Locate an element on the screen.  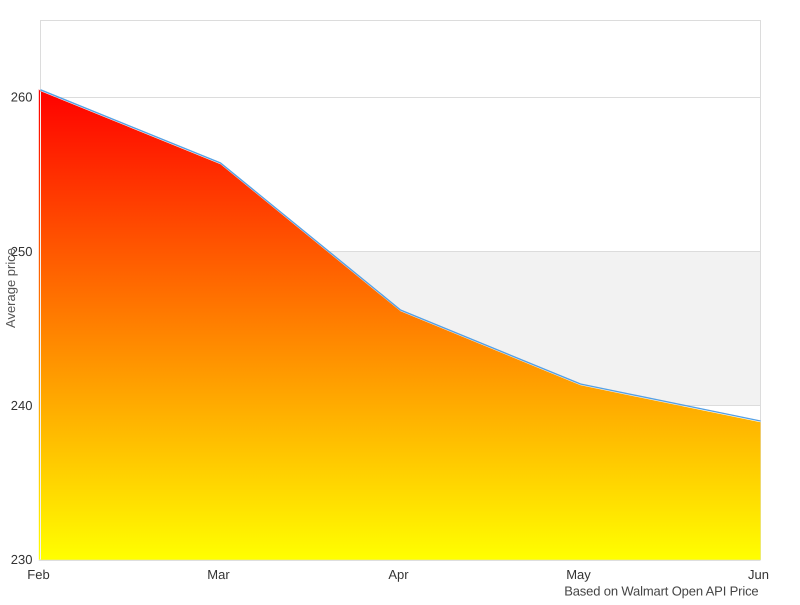
svg-text: 230 is located at coordinates (22, 559).